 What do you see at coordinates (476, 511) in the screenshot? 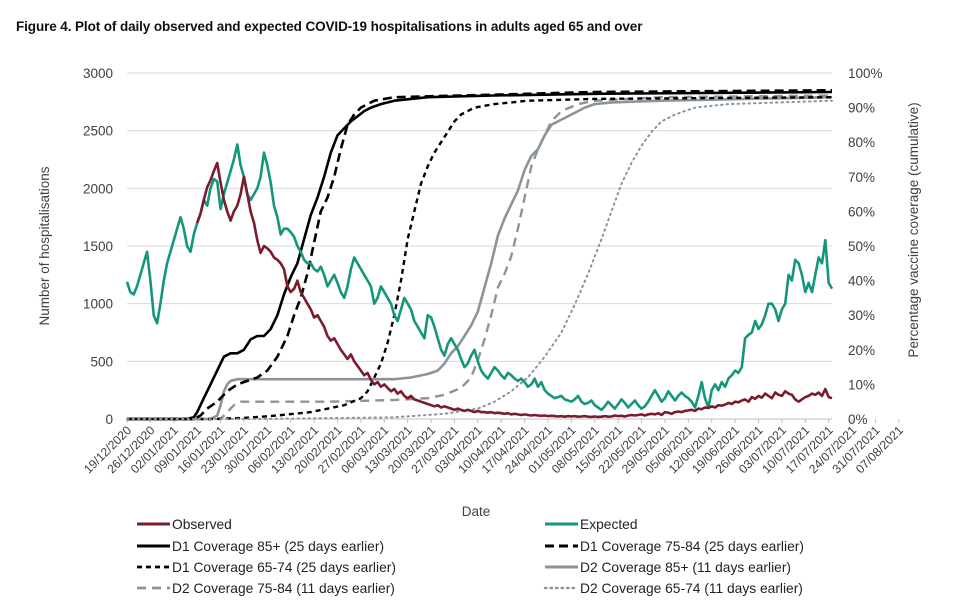
I see `x-axis-label: Date` at bounding box center [476, 511].